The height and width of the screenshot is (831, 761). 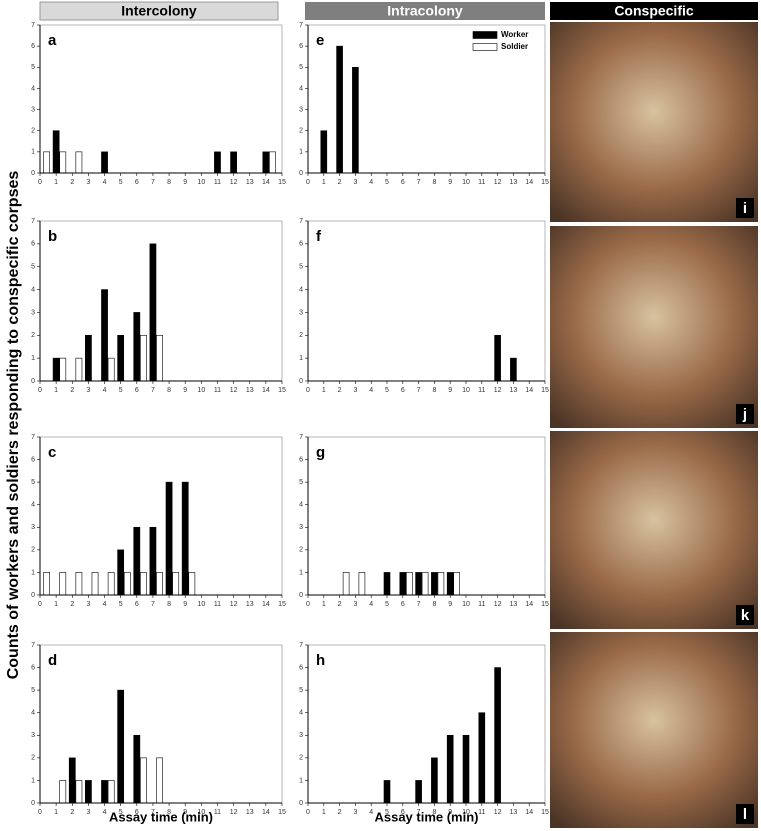 What do you see at coordinates (654, 11) in the screenshot?
I see `header-box` at bounding box center [654, 11].